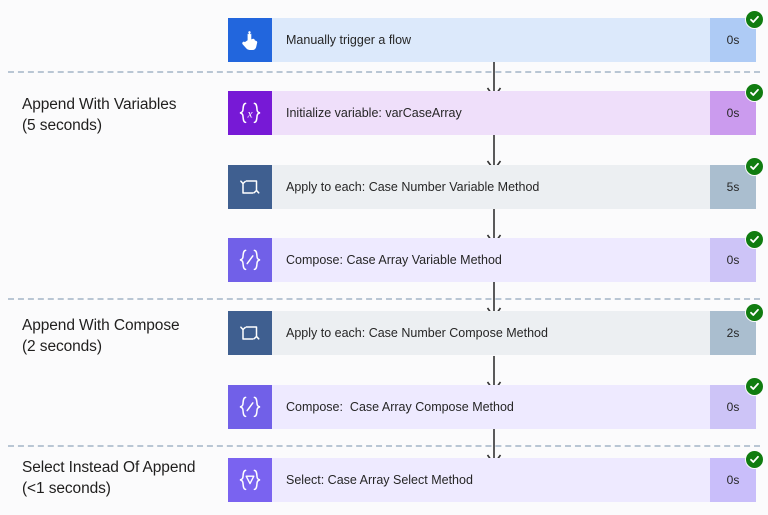  I want to click on action-card-compose-case-array-variable-method: Compose: Case Array Variable Method 0s, so click(496, 256).